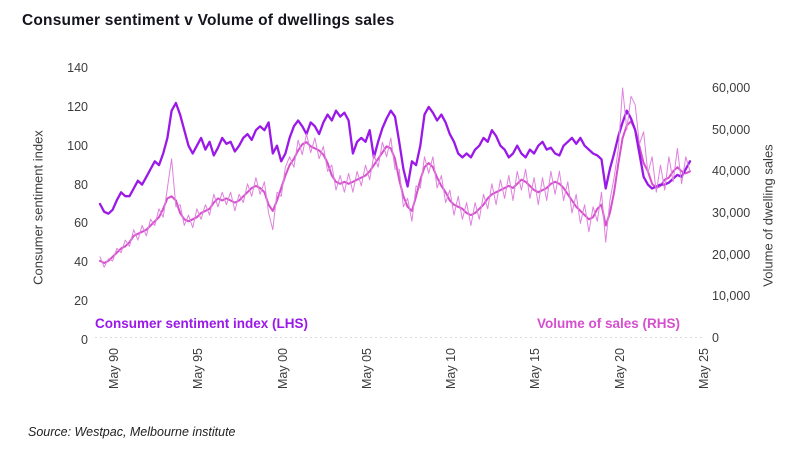 The image size is (800, 450). What do you see at coordinates (731, 171) in the screenshot?
I see `right-tick-label: 40,000` at bounding box center [731, 171].